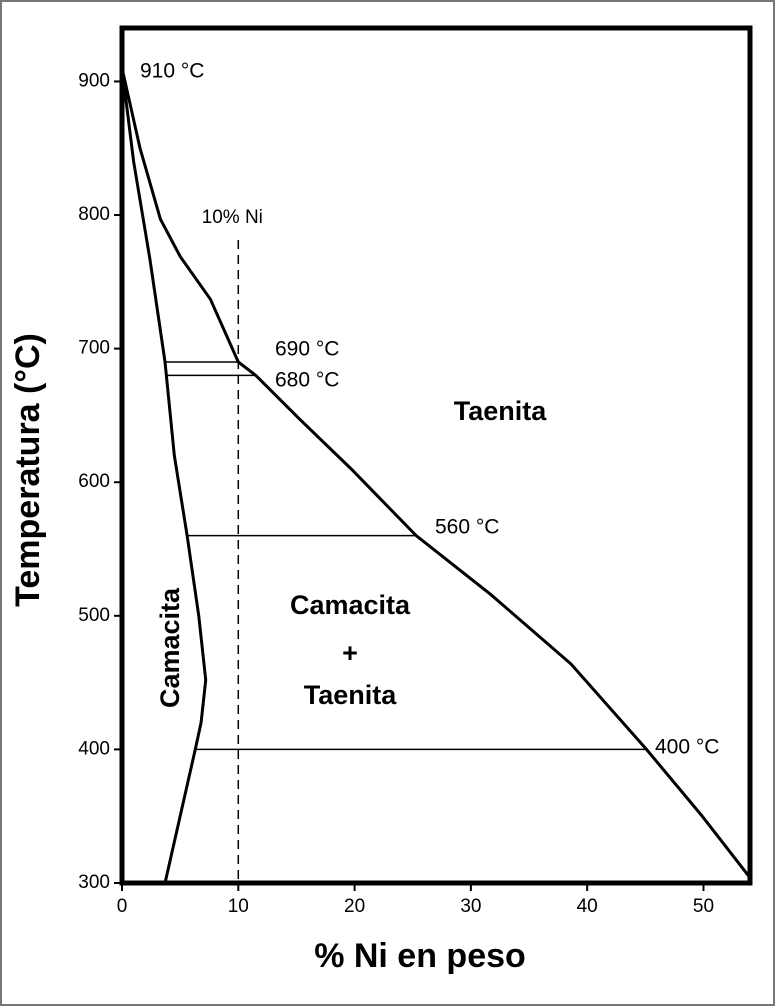  I want to click on y-tick-label: 400, so click(94, 748).